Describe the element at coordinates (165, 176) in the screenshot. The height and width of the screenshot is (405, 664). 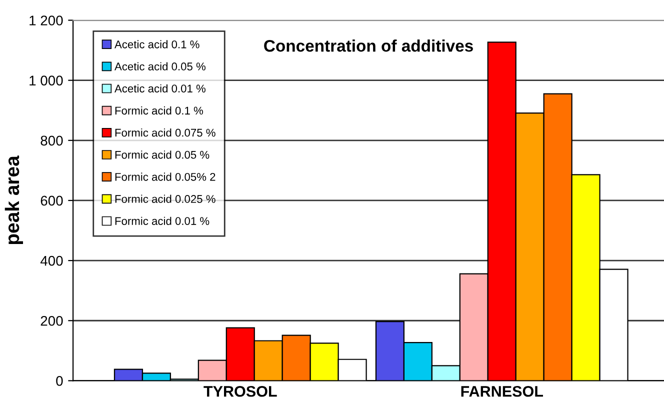
I see `legend-label: Formic acid 0.05% 2` at that location.